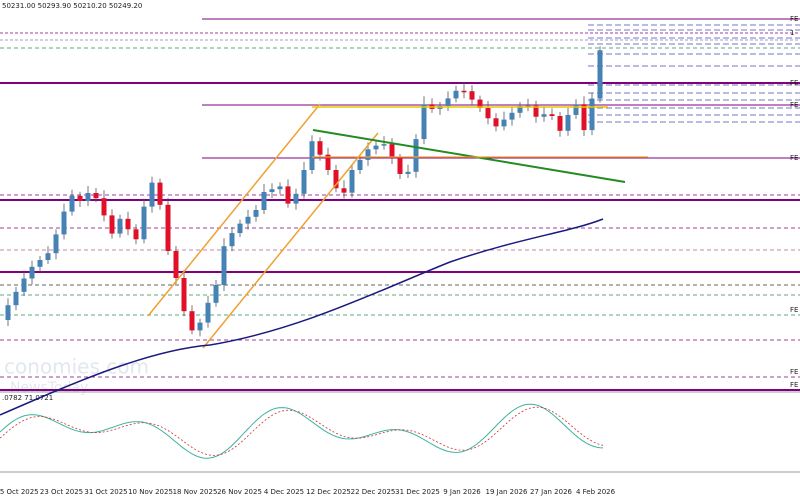 The width and height of the screenshot is (800, 500). I want to click on oscillator-main, so click(302, 431).